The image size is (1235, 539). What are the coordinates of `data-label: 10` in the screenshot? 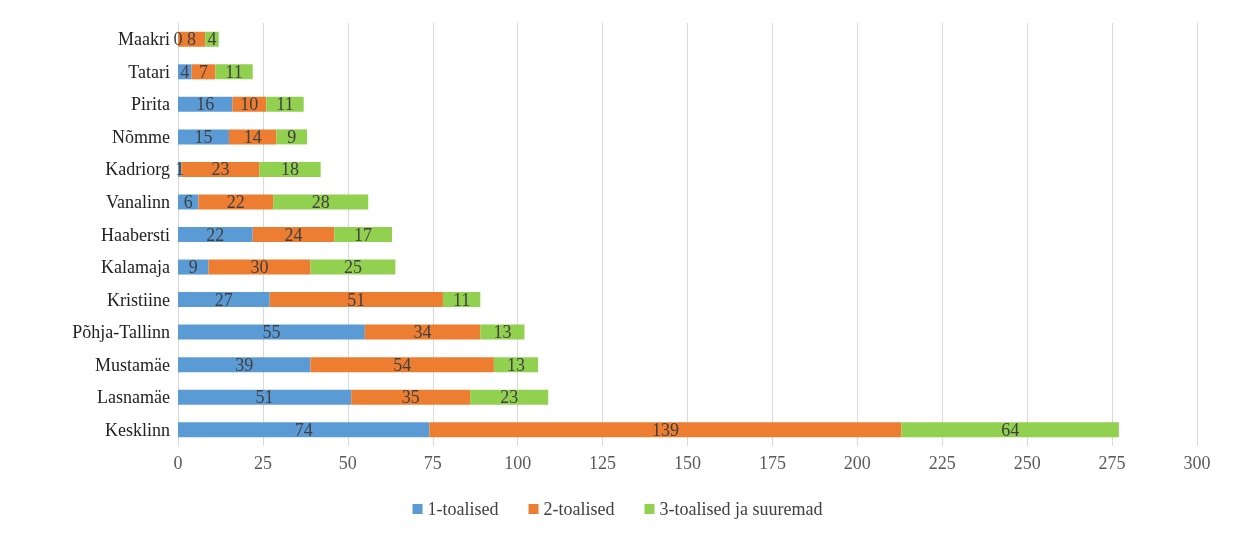 It's located at (249, 104).